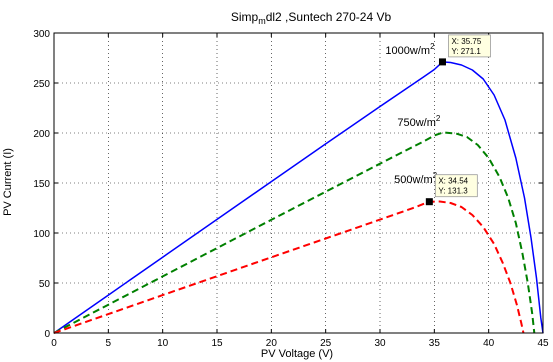 Image resolution: width=553 pixels, height=362 pixels. I want to click on y-tick-label: 50, so click(45, 284).